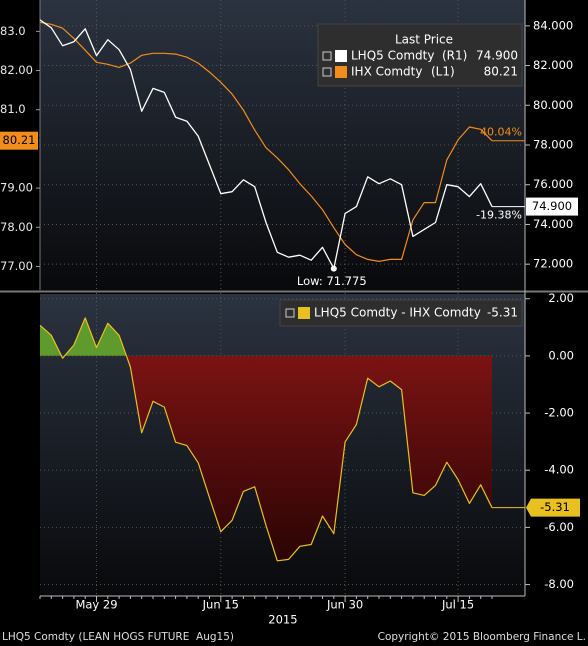  I want to click on x-year-label: 2015, so click(282, 620).